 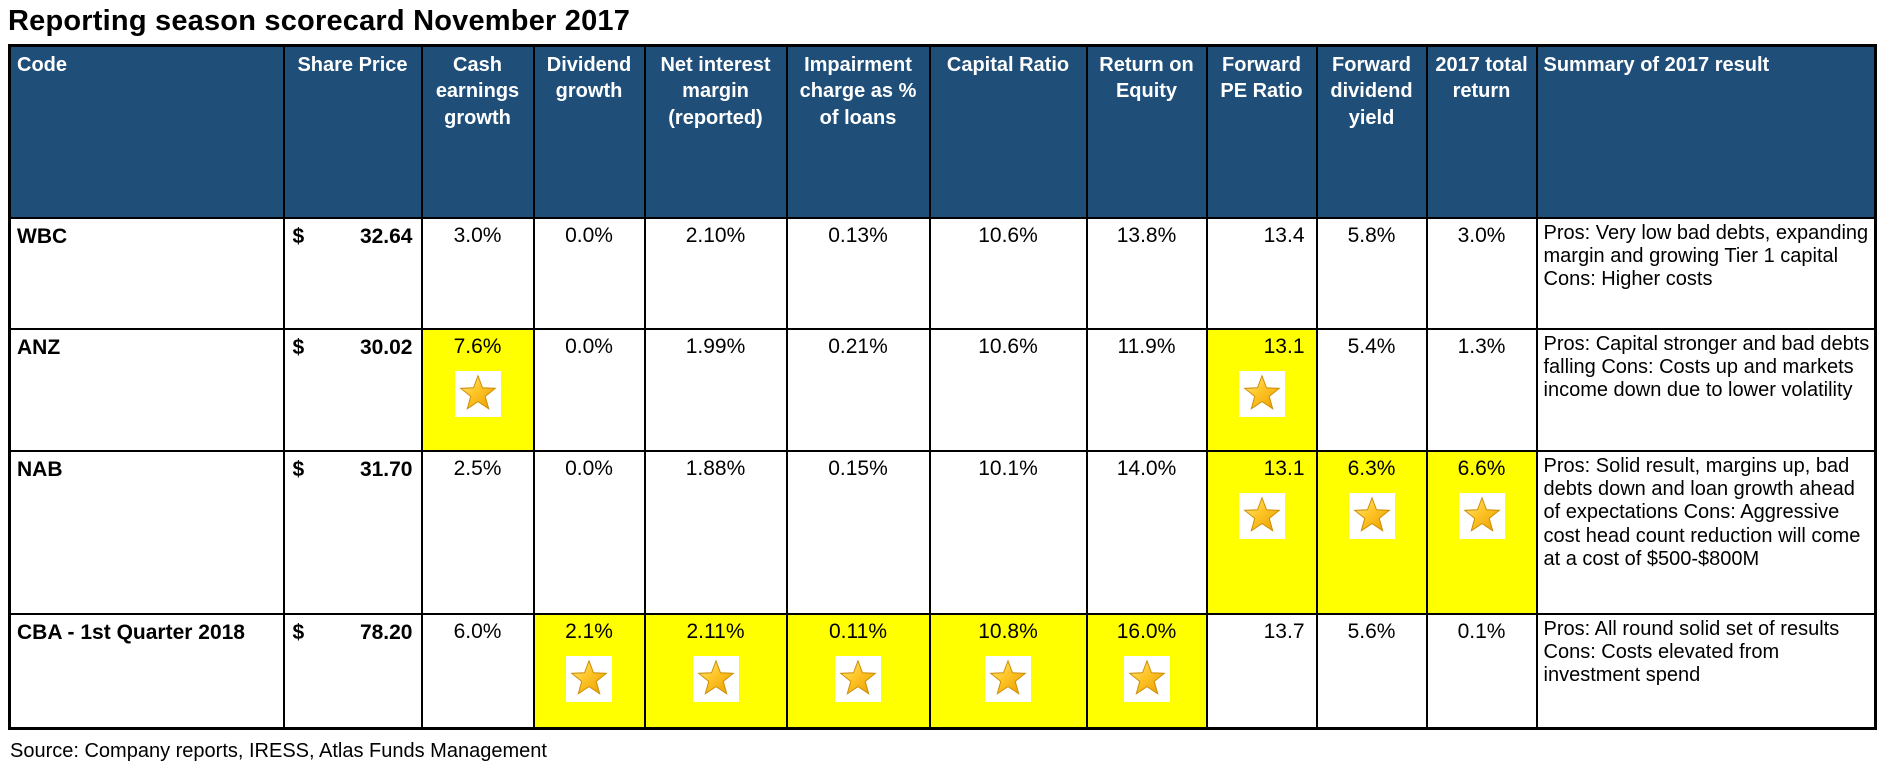 What do you see at coordinates (146, 532) in the screenshot?
I see `code-cell: NAB` at bounding box center [146, 532].